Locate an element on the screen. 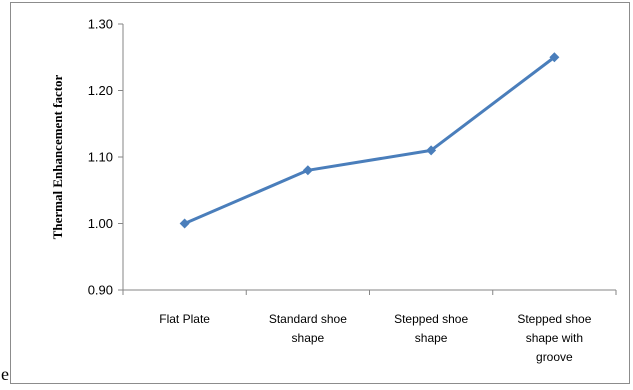 The height and width of the screenshot is (390, 633). x-category-label: Stepped shoe shape is located at coordinates (431, 328).